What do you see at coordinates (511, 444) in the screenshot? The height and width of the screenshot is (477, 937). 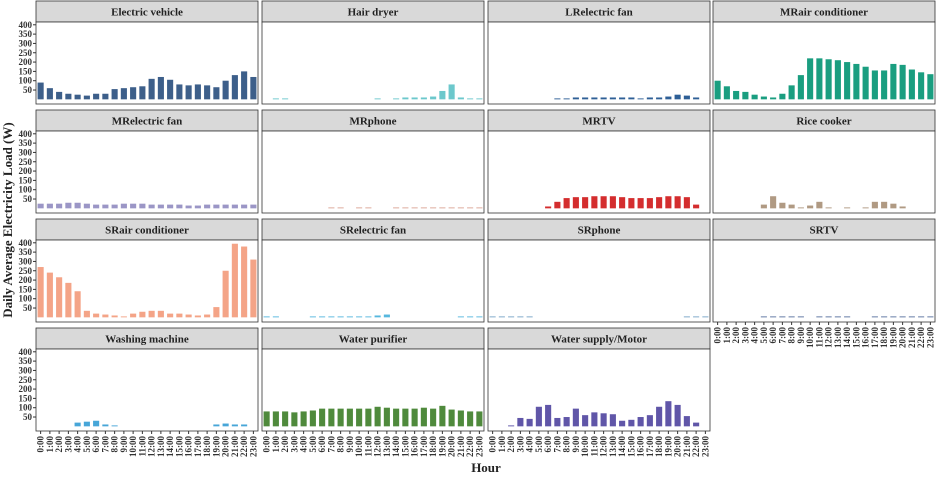 I see `x-tick-label: 2:00` at bounding box center [511, 444].